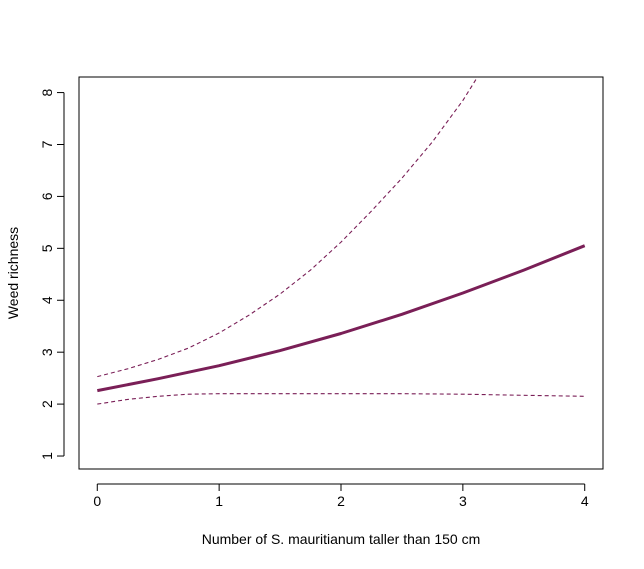  What do you see at coordinates (341, 501) in the screenshot?
I see `x-tick-label: 2` at bounding box center [341, 501].